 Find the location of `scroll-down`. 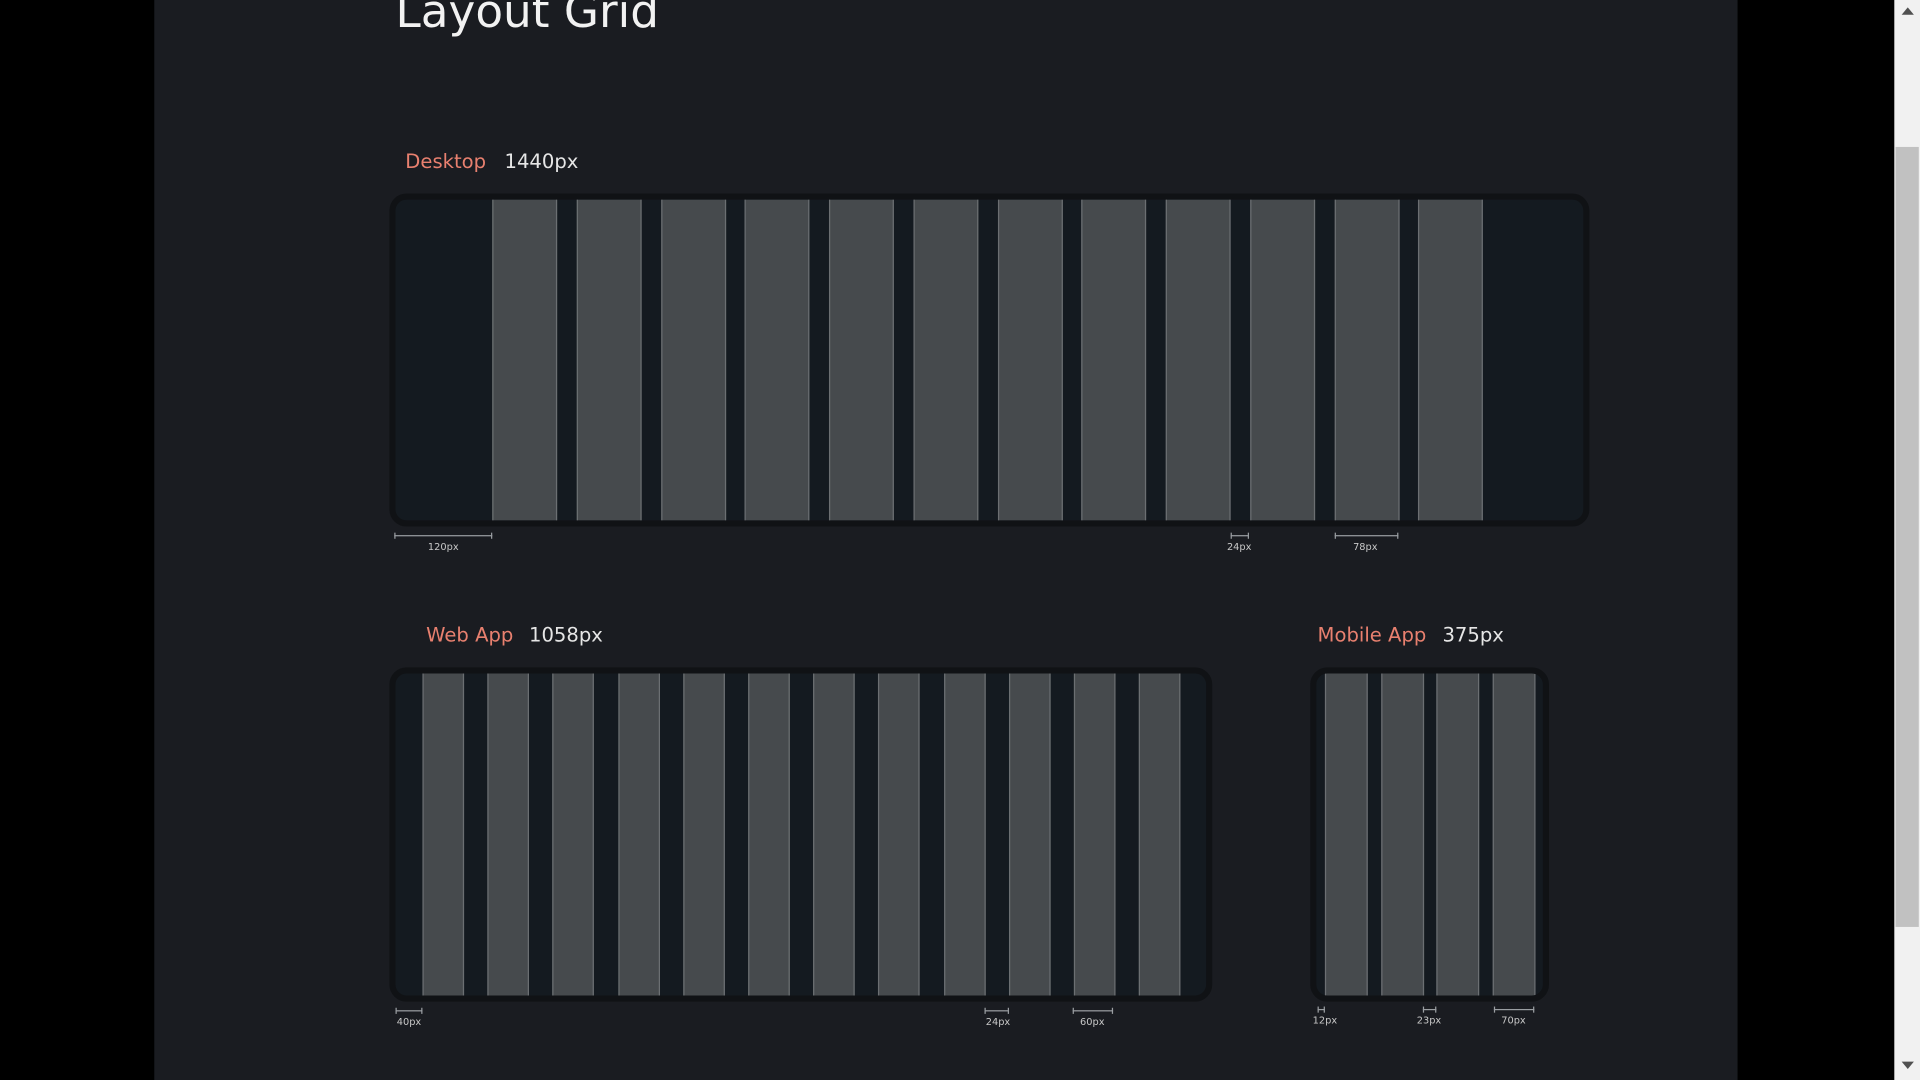

scroll-down is located at coordinates (1907, 1065).